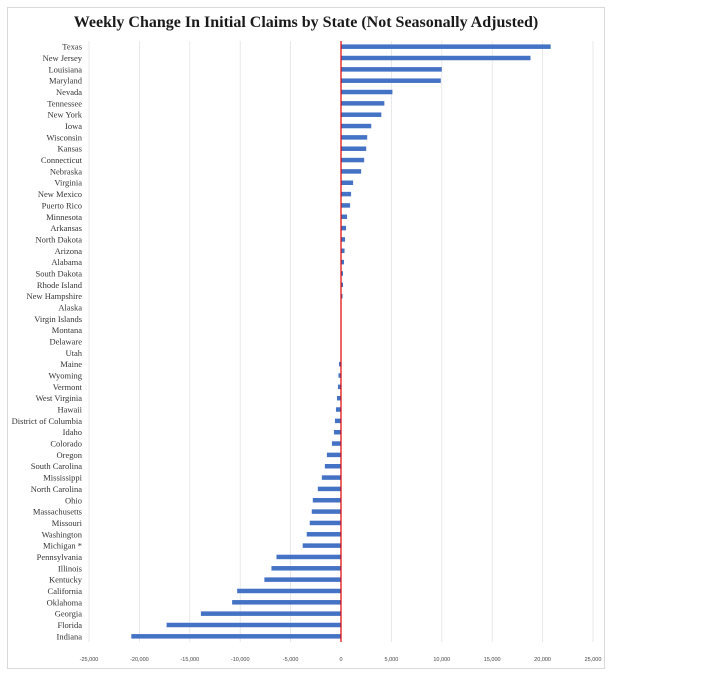 This screenshot has height=681, width=703. What do you see at coordinates (68, 183) in the screenshot?
I see `category-label: Virginia` at bounding box center [68, 183].